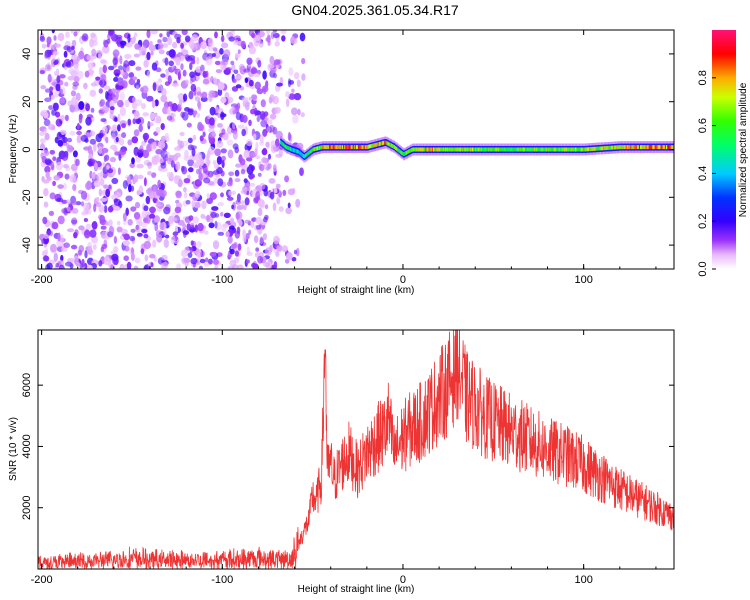  What do you see at coordinates (403, 280) in the screenshot?
I see `x-tick-label: 0` at bounding box center [403, 280].